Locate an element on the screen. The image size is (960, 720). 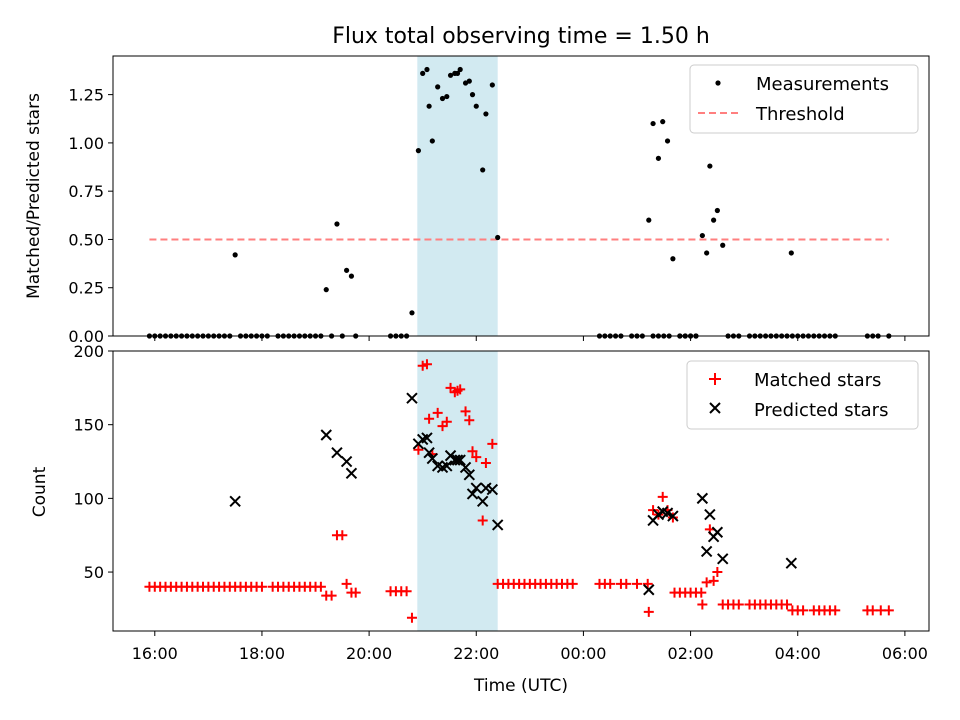
legend-predicted-marker is located at coordinates (715, 408).